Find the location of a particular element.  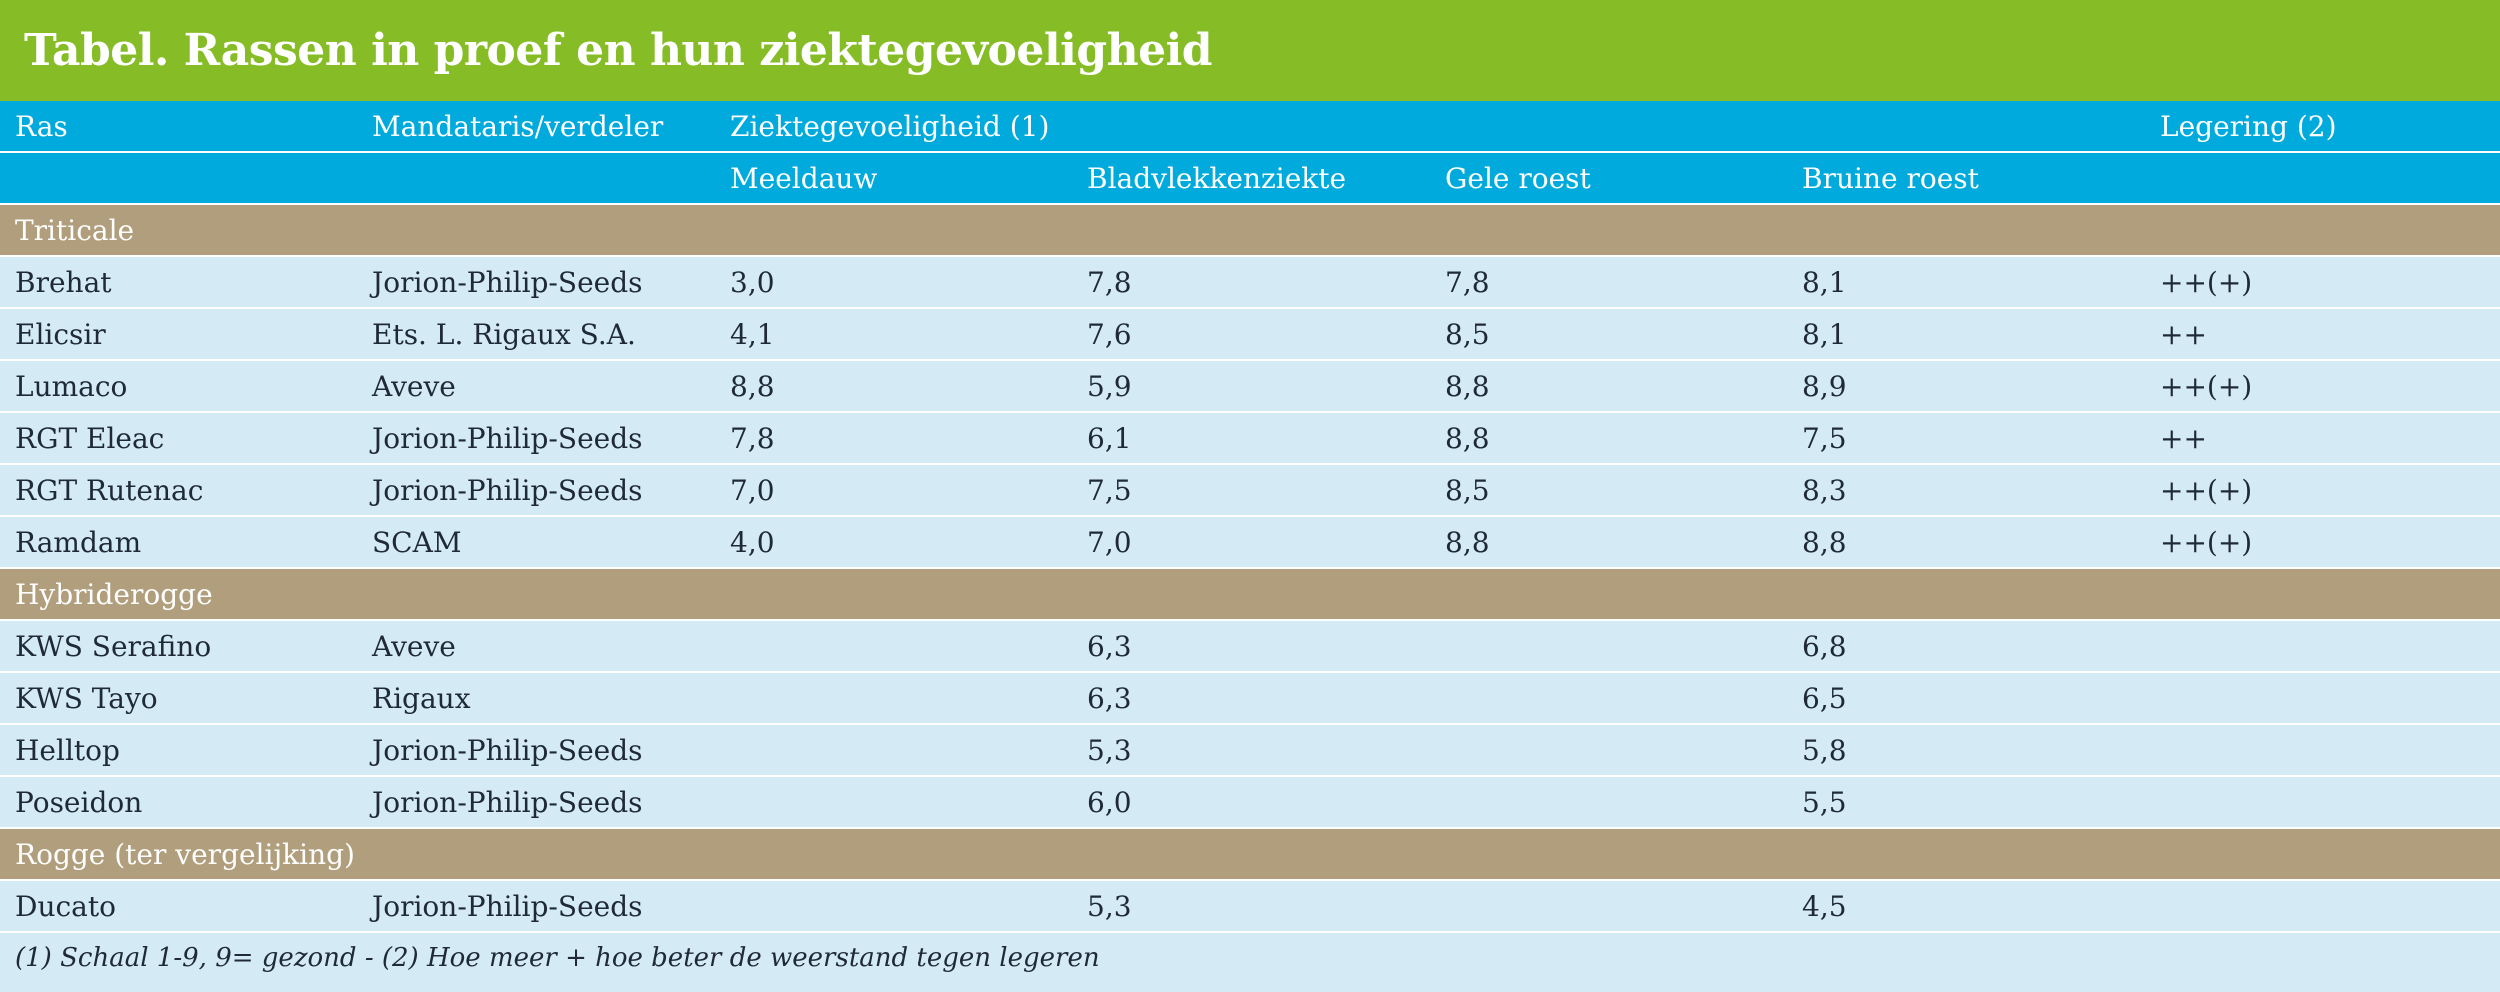

cell-bladvlekkenziekte: 6,0 is located at coordinates (1109, 802).